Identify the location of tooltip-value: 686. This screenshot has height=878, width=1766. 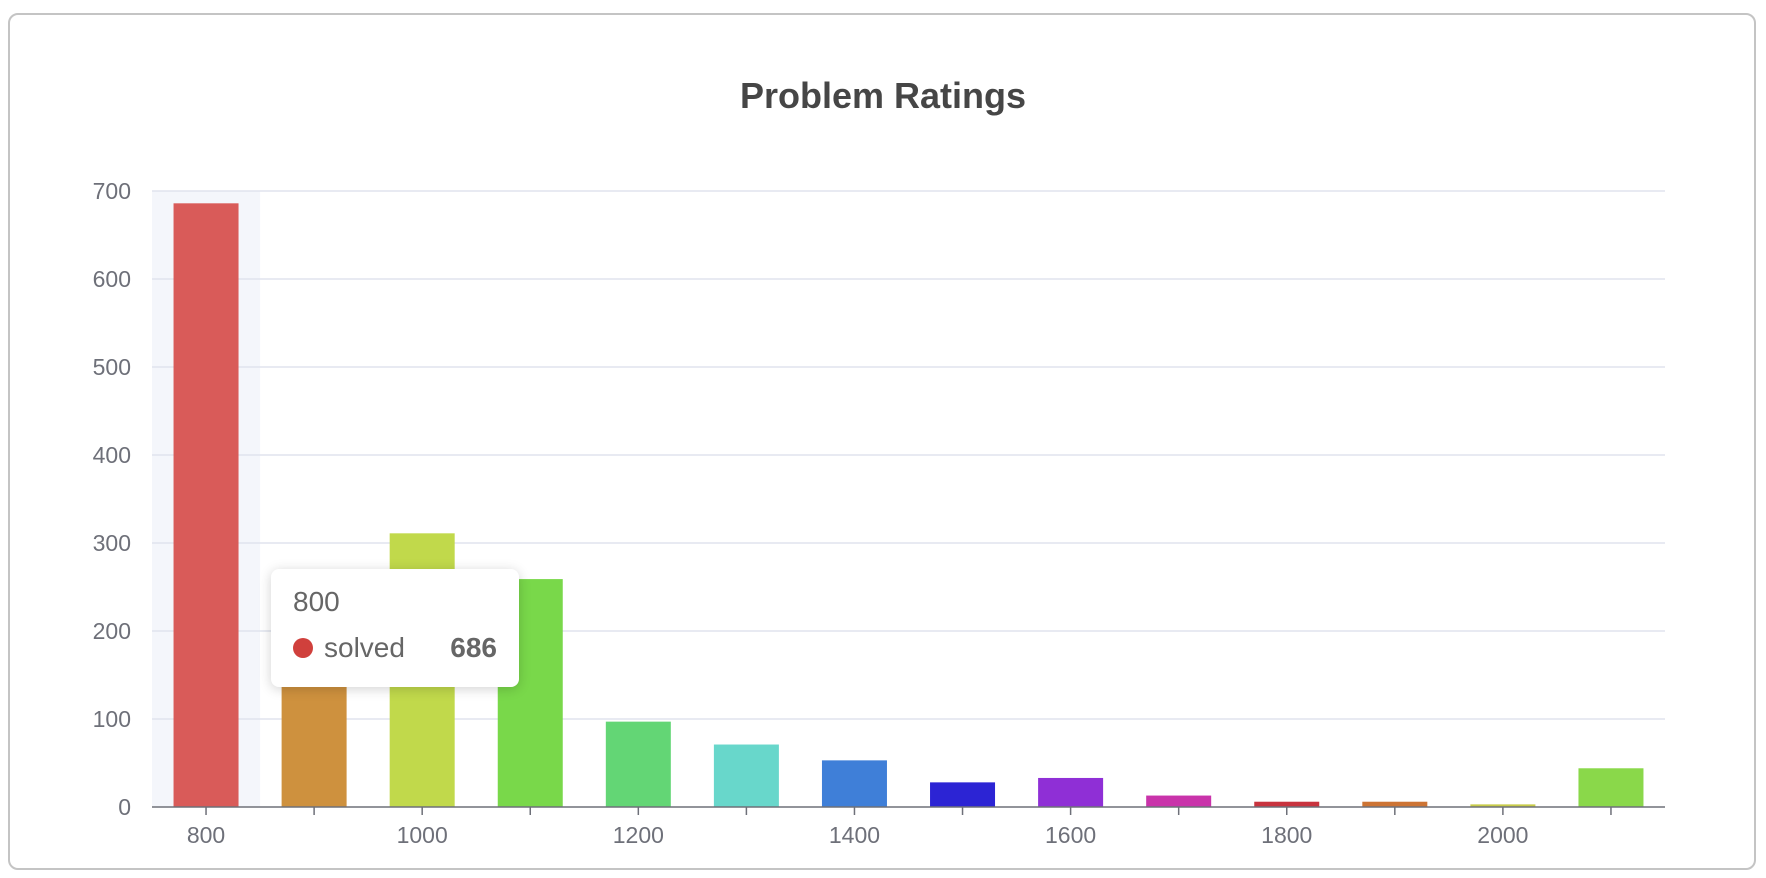
(473, 647).